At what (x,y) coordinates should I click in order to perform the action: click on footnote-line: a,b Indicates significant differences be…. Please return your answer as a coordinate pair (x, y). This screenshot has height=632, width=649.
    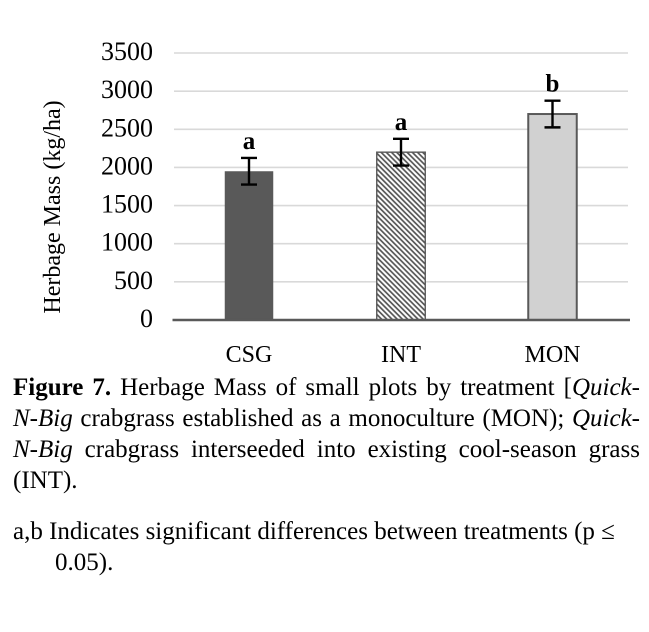
    Looking at the image, I should click on (314, 531).